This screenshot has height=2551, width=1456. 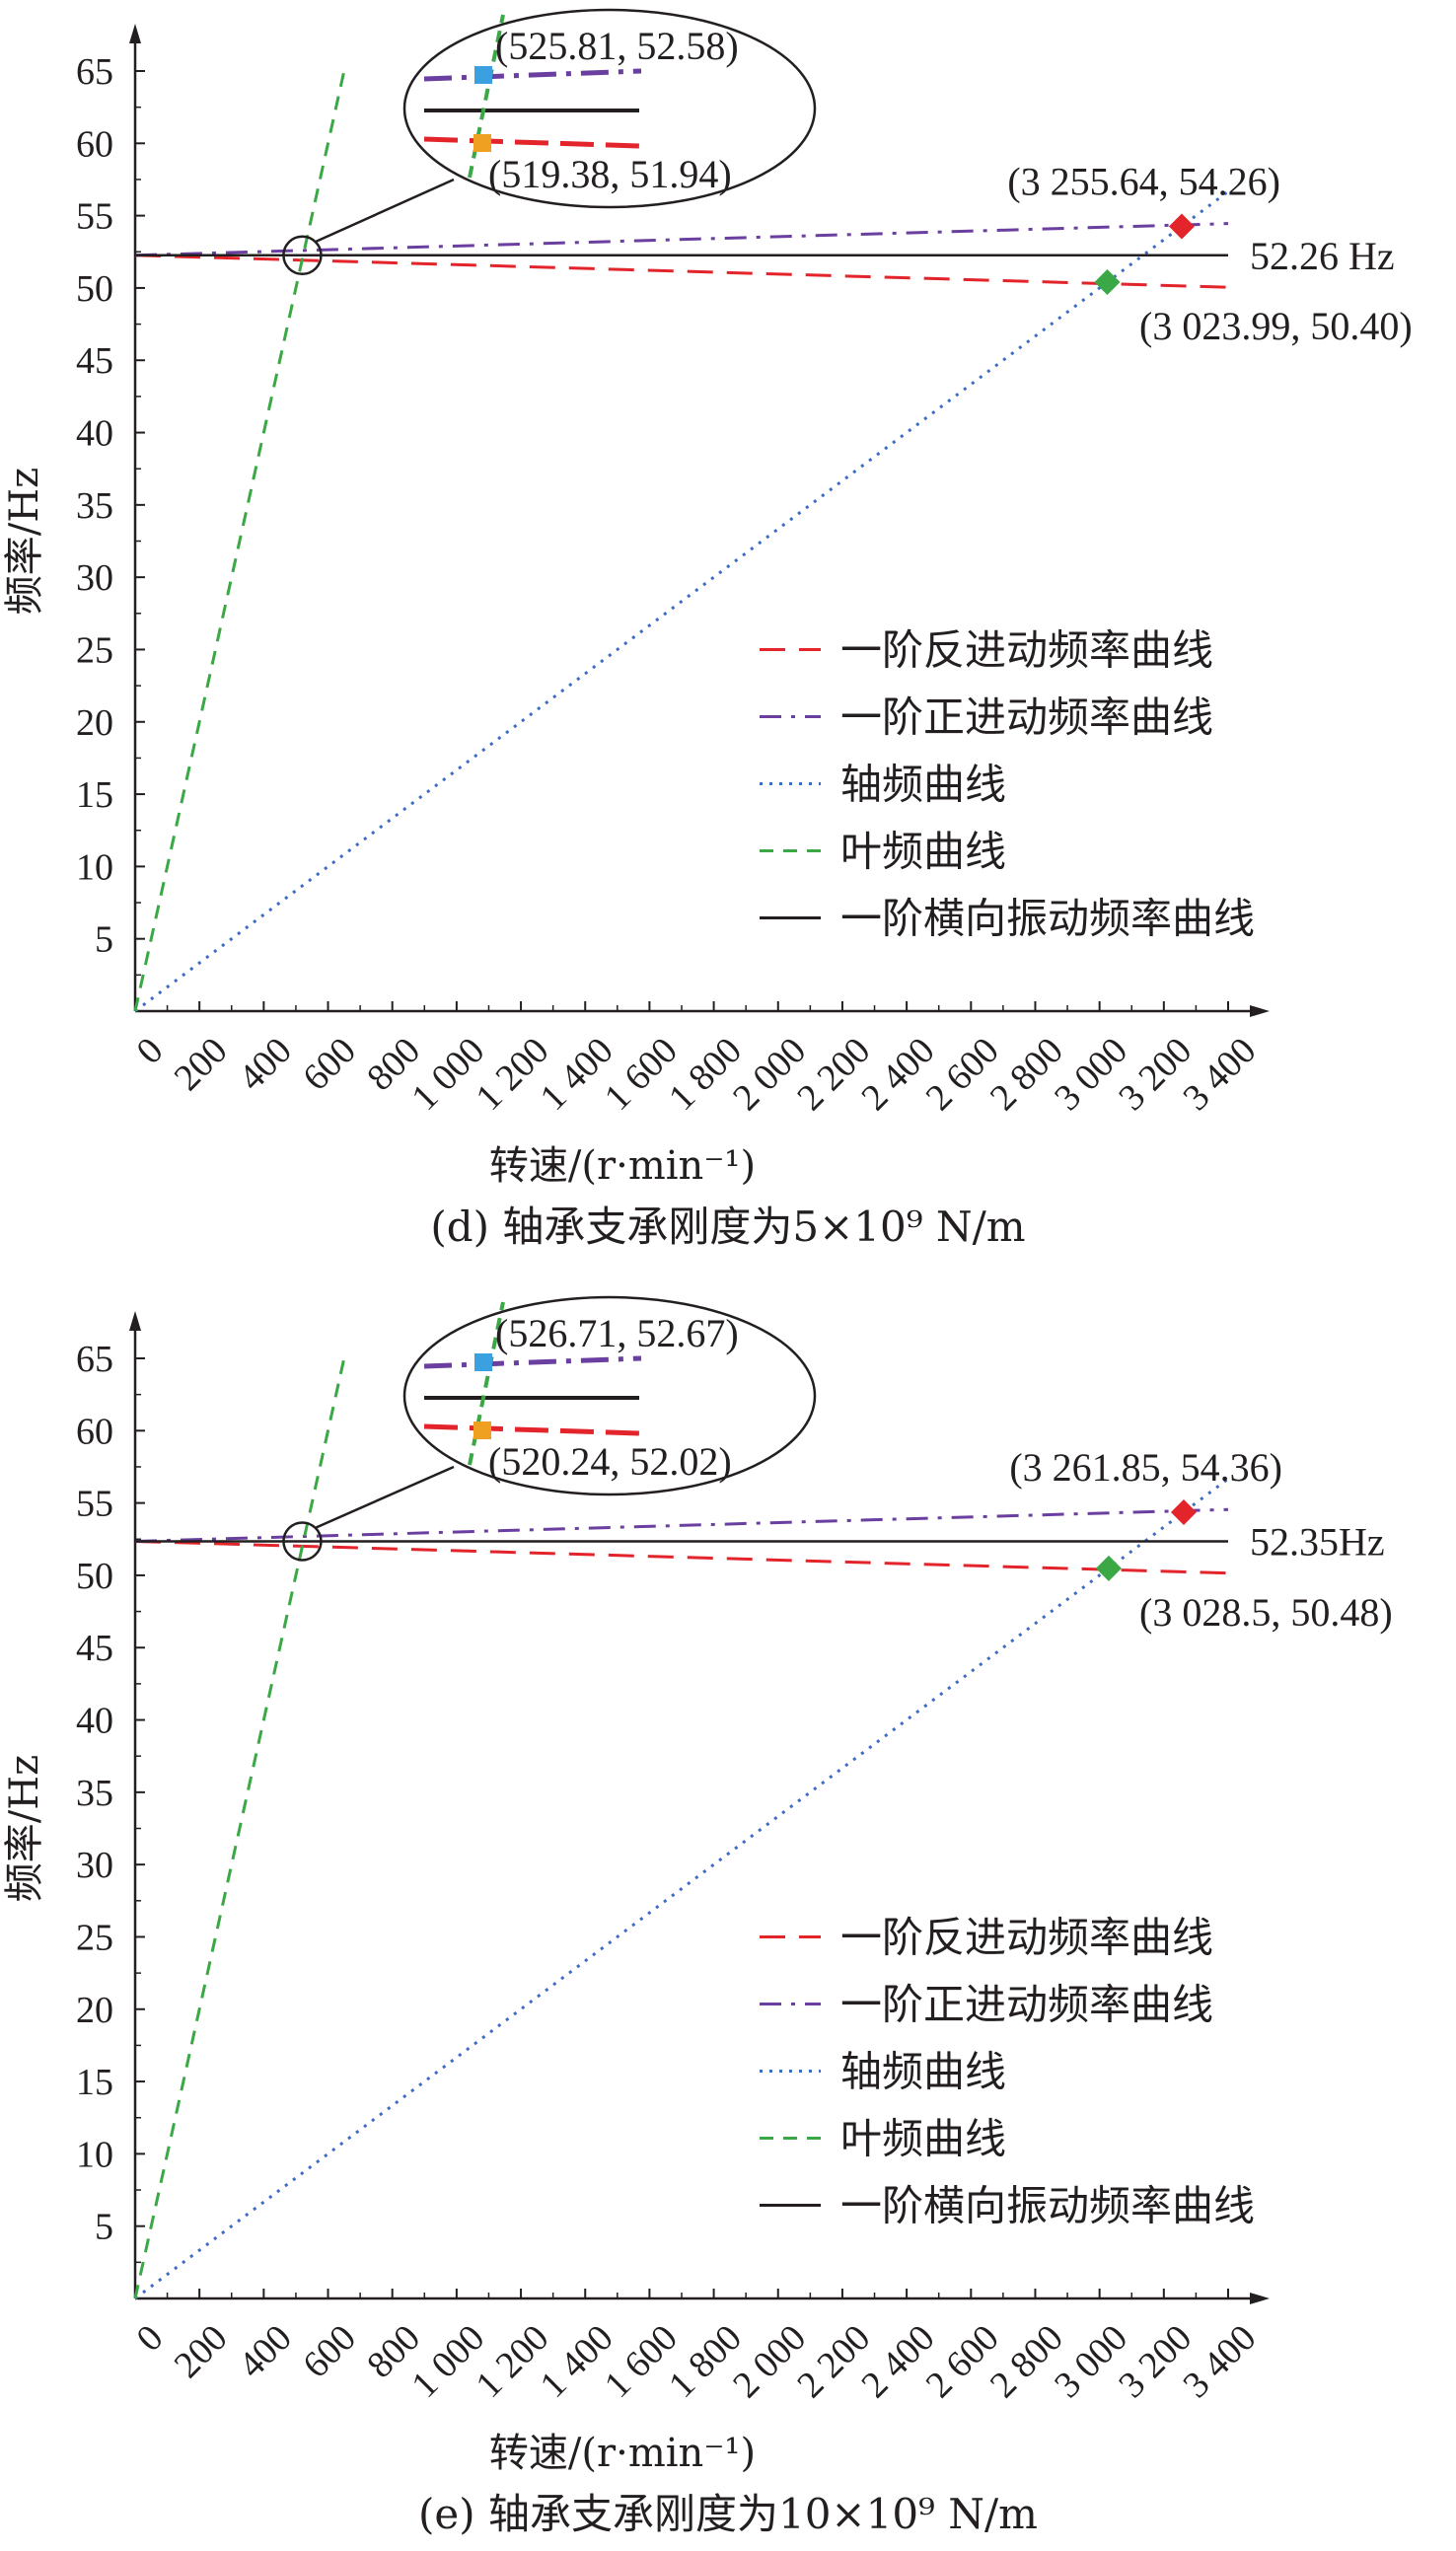 I want to click on y-tick-label: 50, so click(x=94, y=289).